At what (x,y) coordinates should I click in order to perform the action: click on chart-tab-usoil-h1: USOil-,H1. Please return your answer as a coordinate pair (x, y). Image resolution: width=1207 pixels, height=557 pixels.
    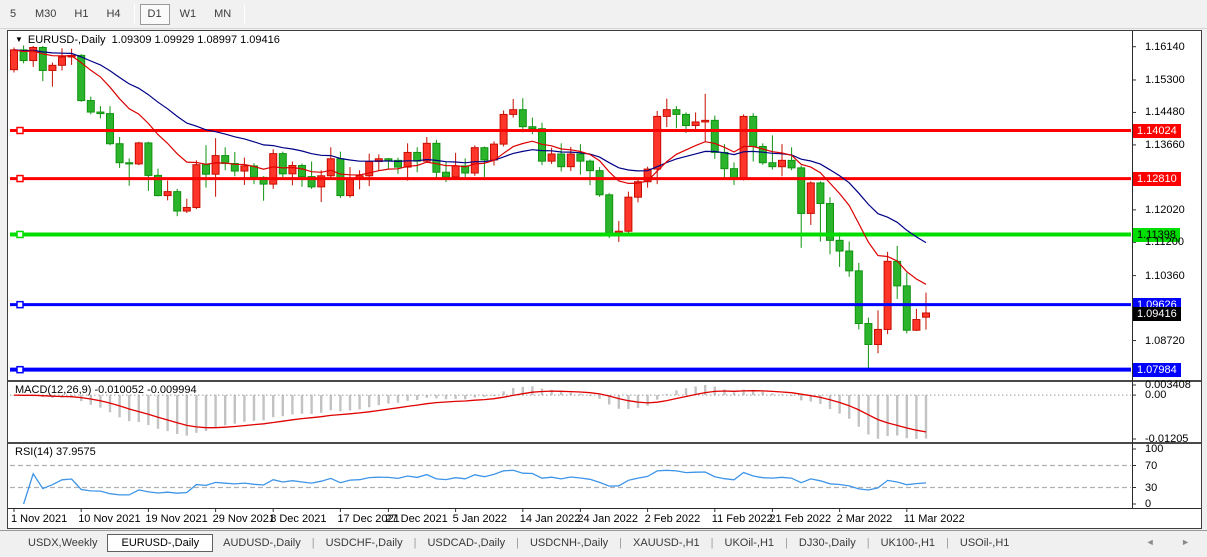
    Looking at the image, I should click on (984, 542).